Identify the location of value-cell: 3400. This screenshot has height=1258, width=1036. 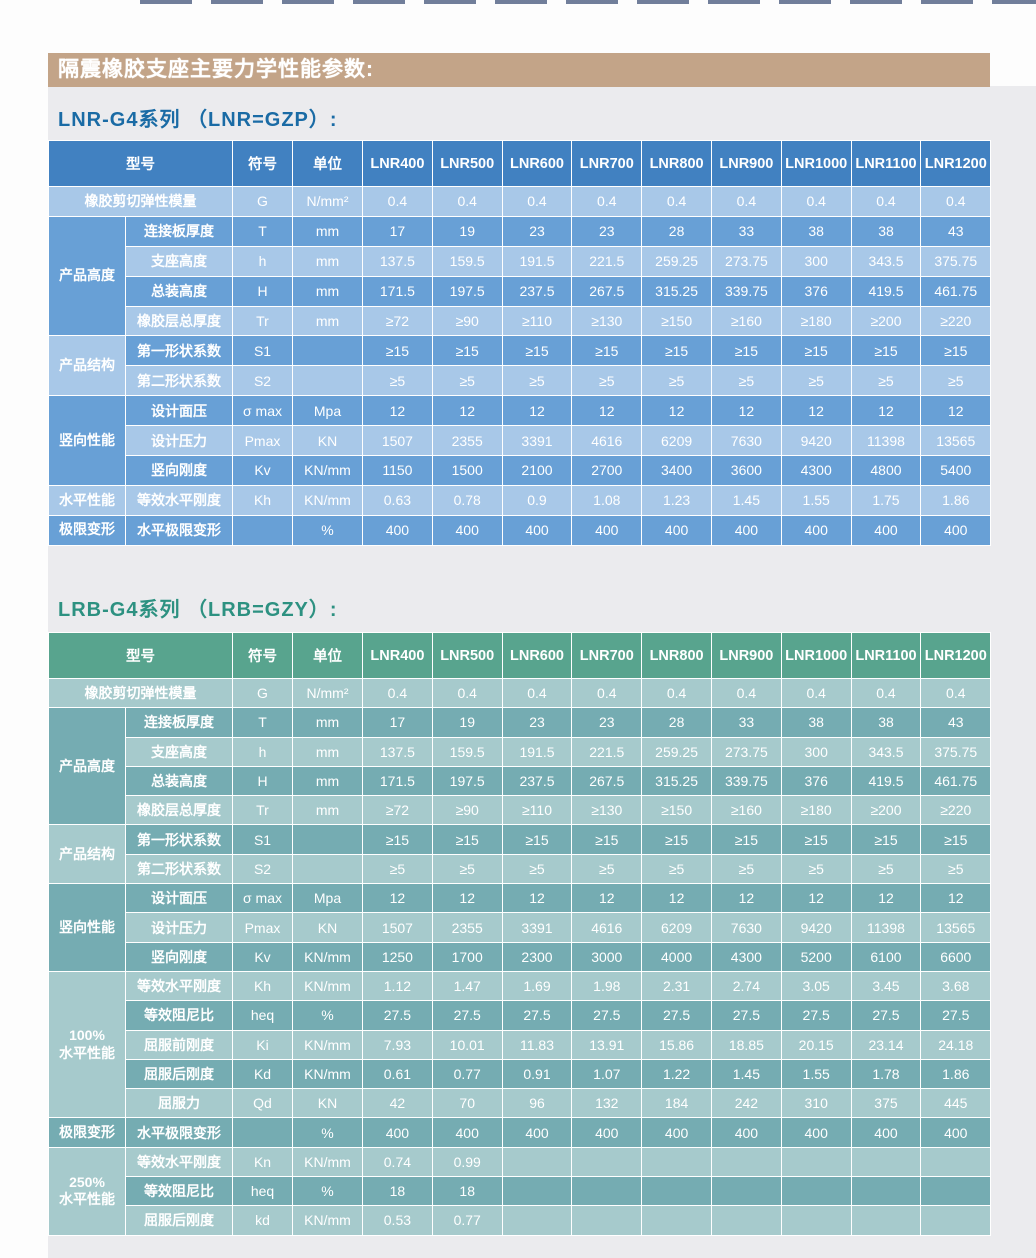
(676, 470).